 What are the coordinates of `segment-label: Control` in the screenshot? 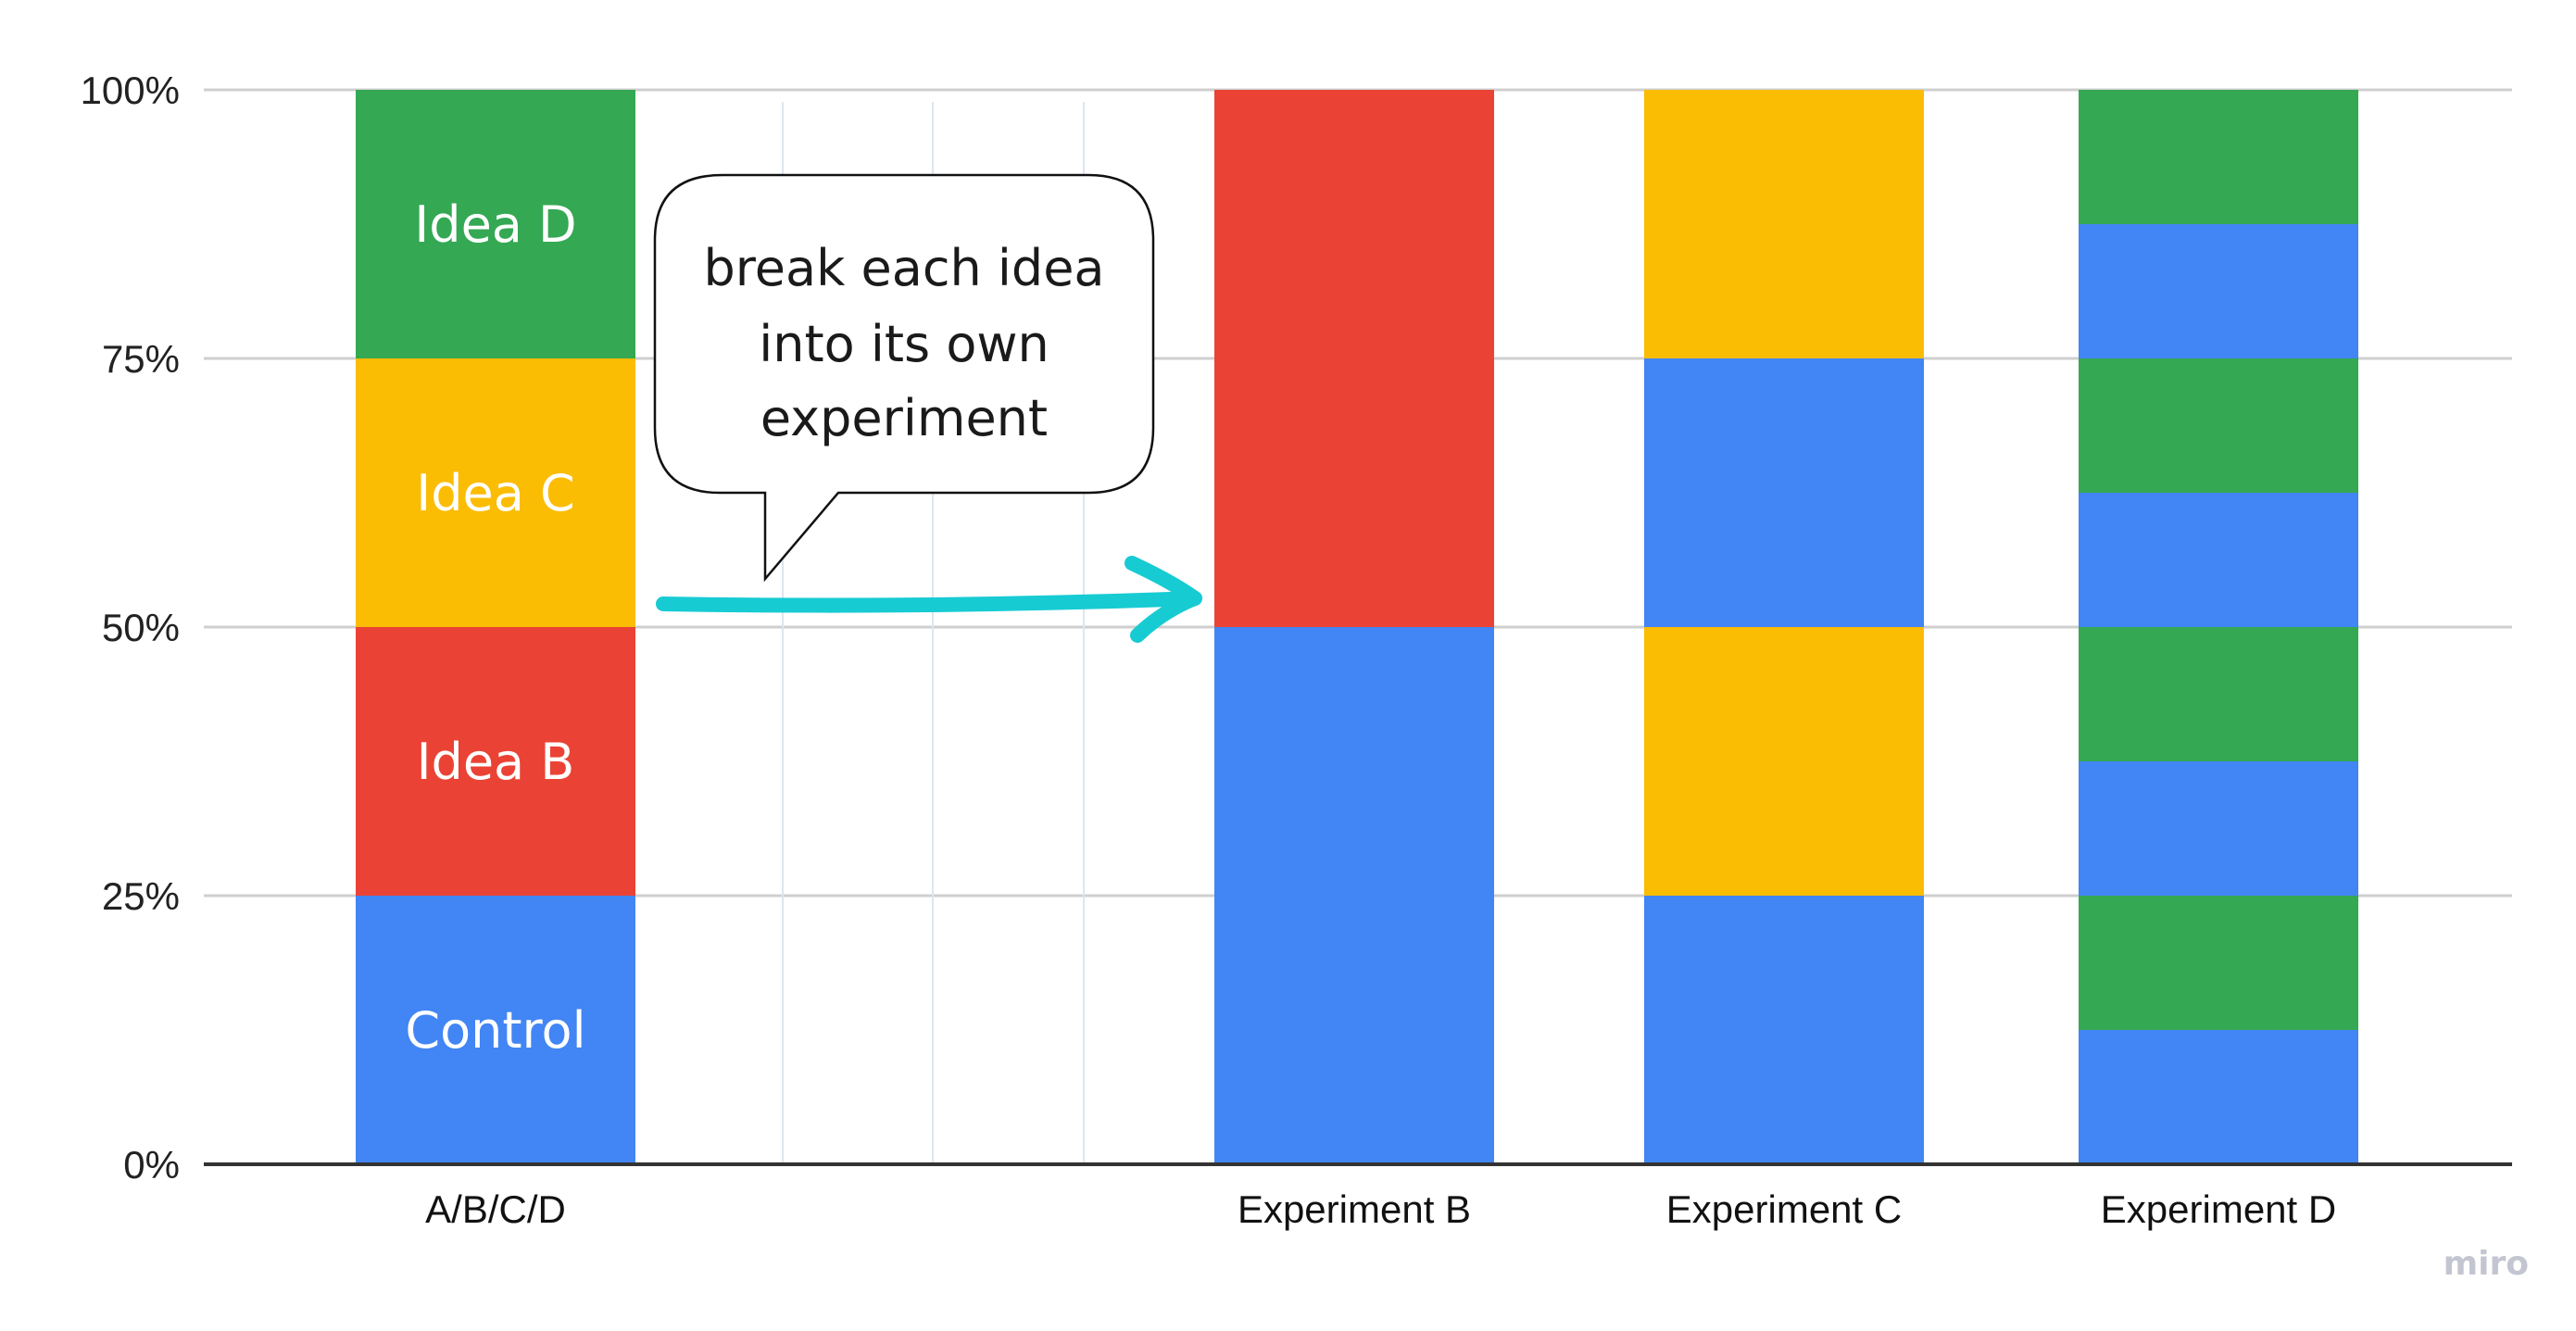 It's located at (495, 1030).